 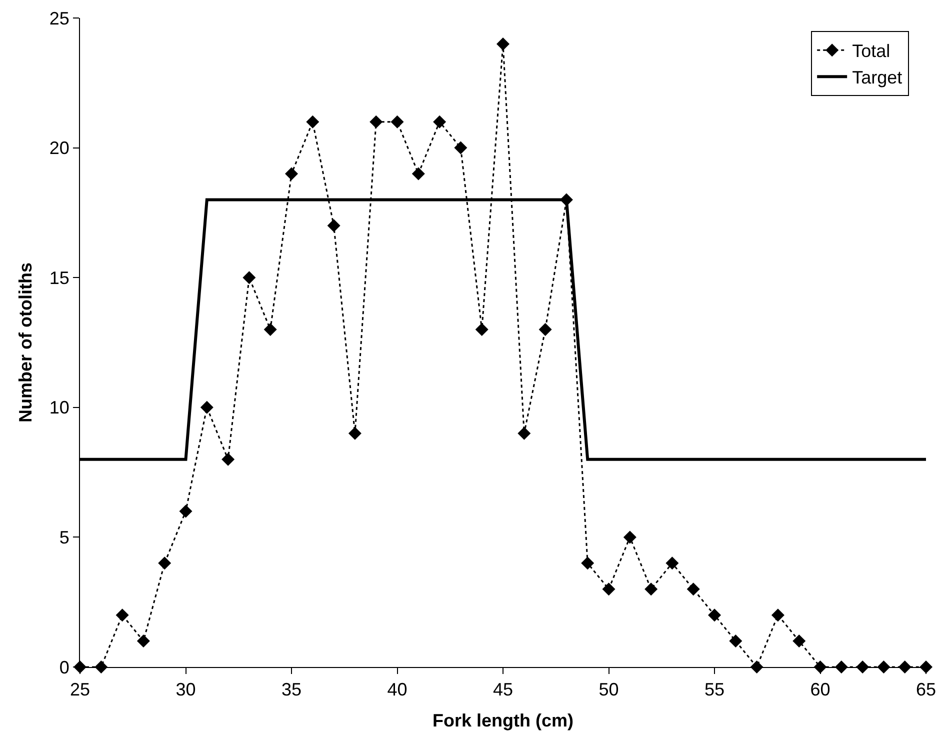 What do you see at coordinates (714, 690) in the screenshot?
I see `x-tick-label: 55` at bounding box center [714, 690].